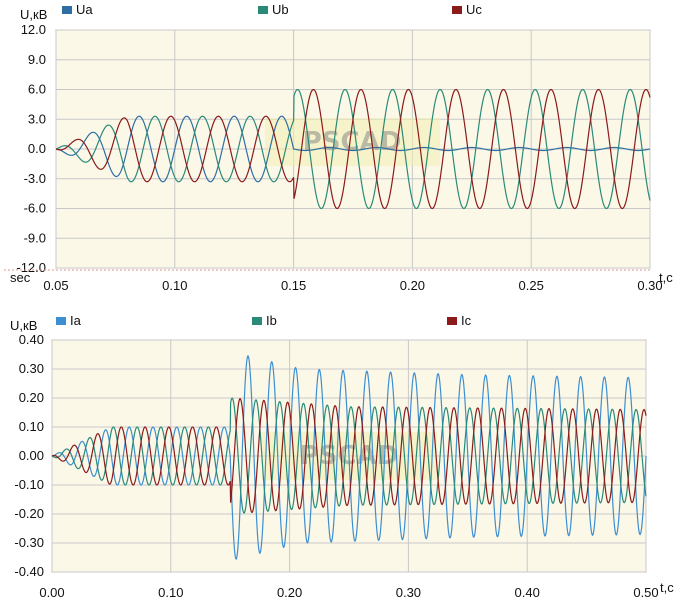  Describe the element at coordinates (31, 455) in the screenshot. I see `current-y-tick-label: 0.00` at that location.